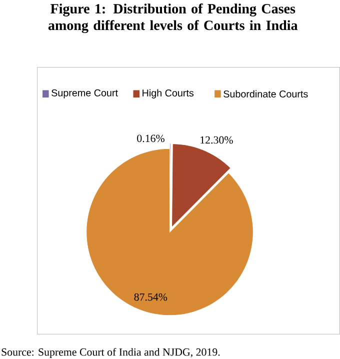 The width and height of the screenshot is (340, 359). I want to click on data-label: 0.16%, so click(150, 138).